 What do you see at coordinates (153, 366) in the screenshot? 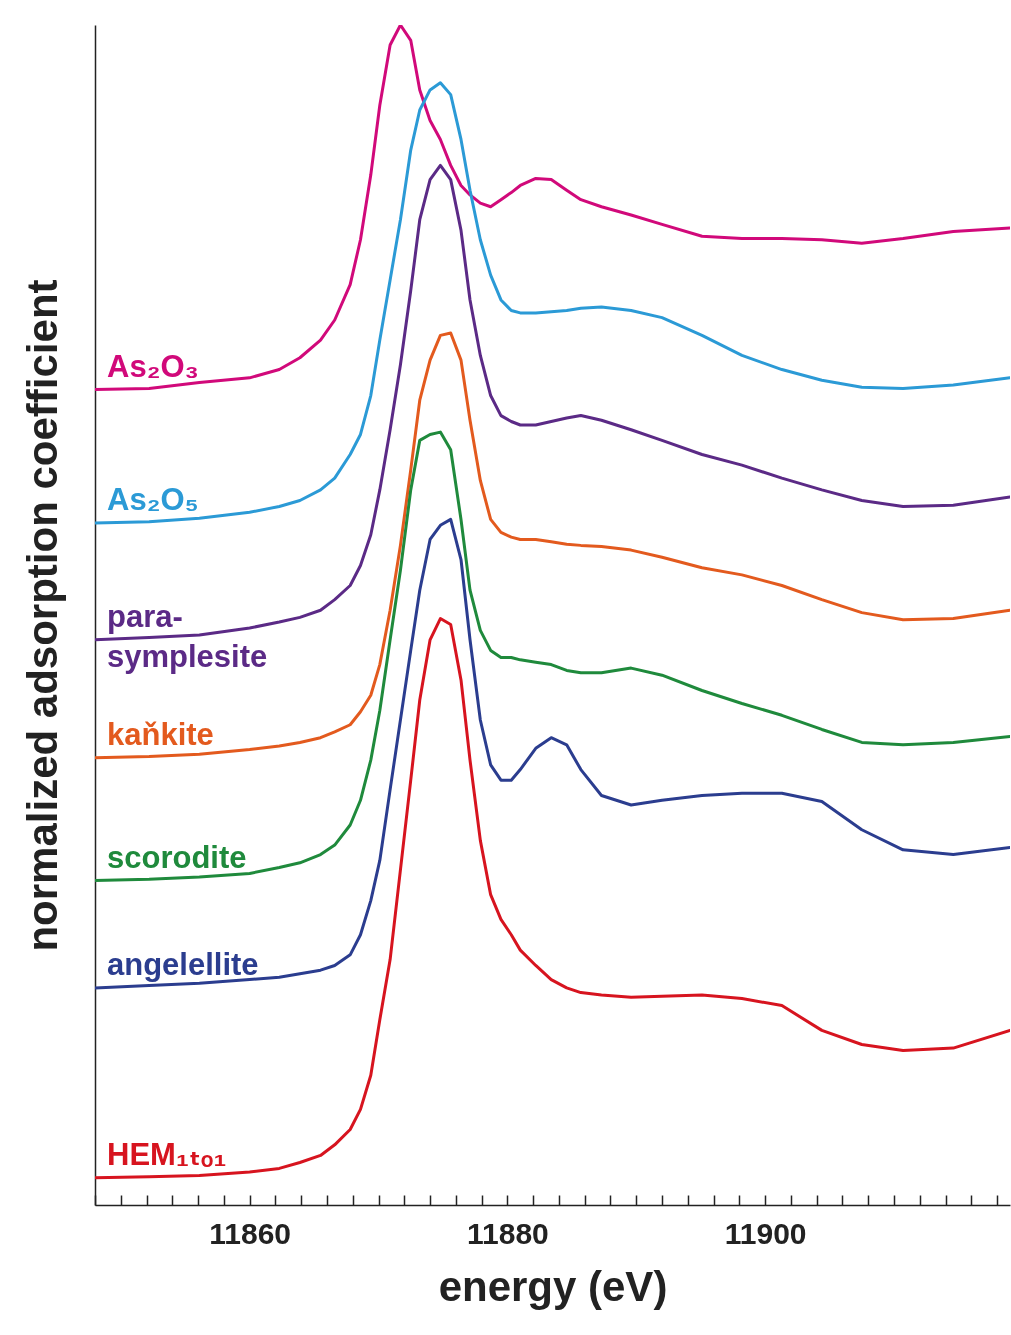
I see `series-label: As₂O₃` at bounding box center [153, 366].